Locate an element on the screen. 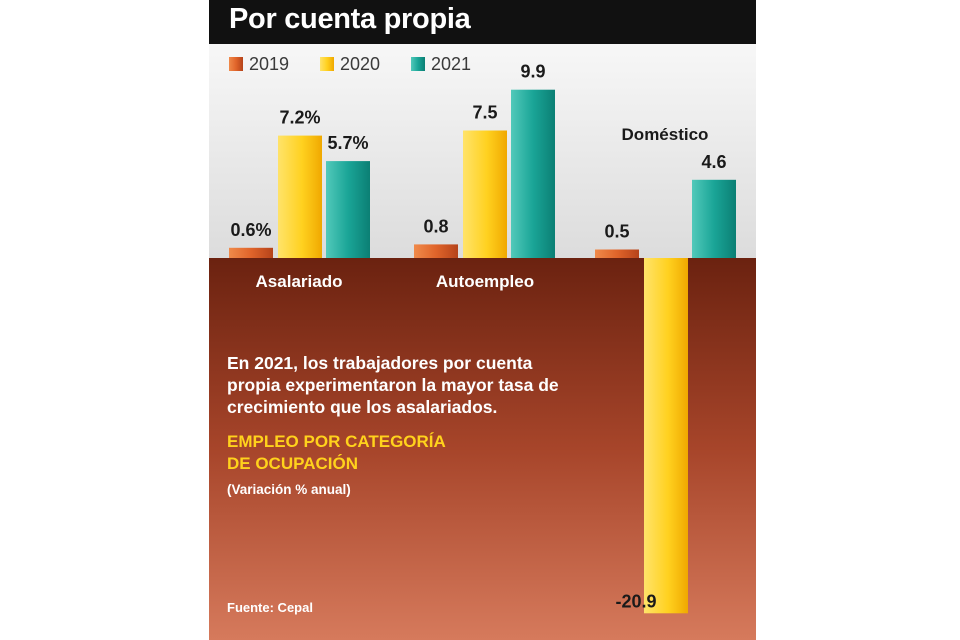 The height and width of the screenshot is (640, 960). legend-swatch-2019 is located at coordinates (236, 64).